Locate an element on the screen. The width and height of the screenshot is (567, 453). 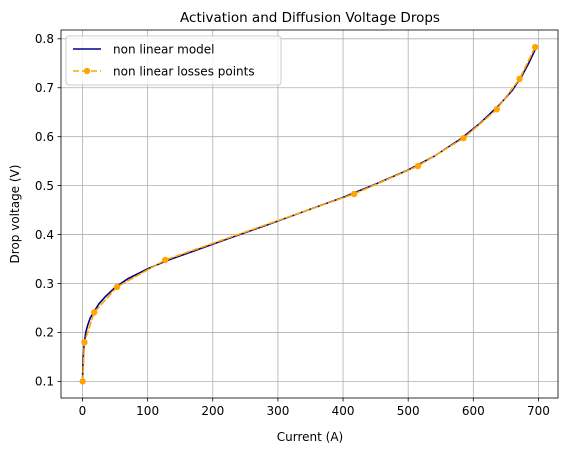
y-tick-label: 0.8 is located at coordinates (44, 39).